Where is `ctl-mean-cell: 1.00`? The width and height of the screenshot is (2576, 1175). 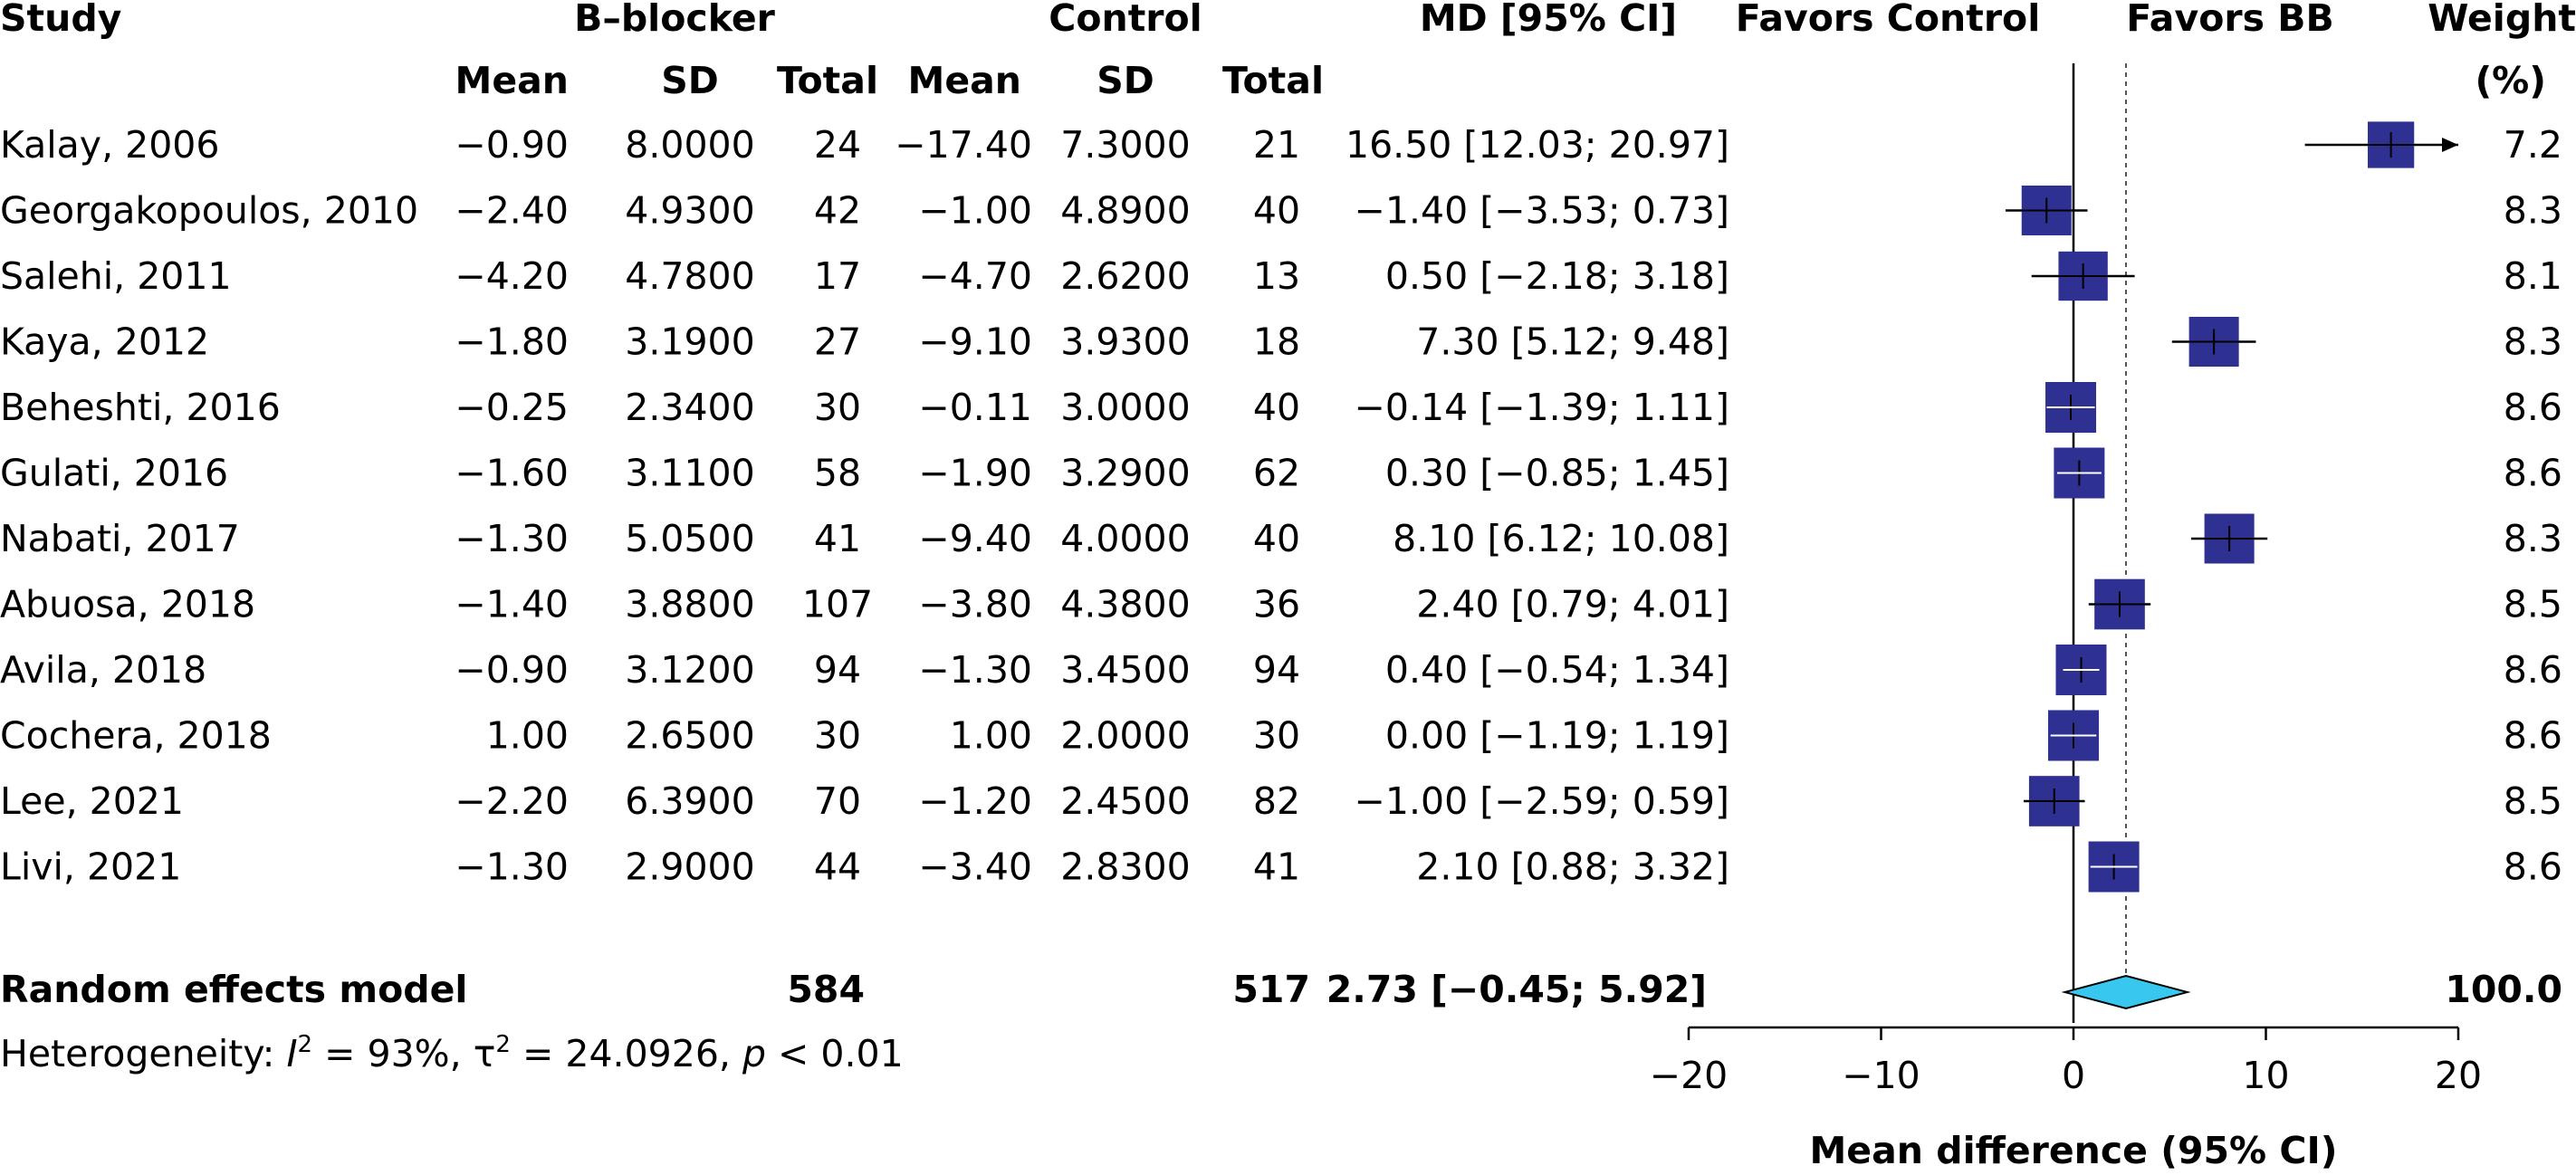 ctl-mean-cell: 1.00 is located at coordinates (991, 736).